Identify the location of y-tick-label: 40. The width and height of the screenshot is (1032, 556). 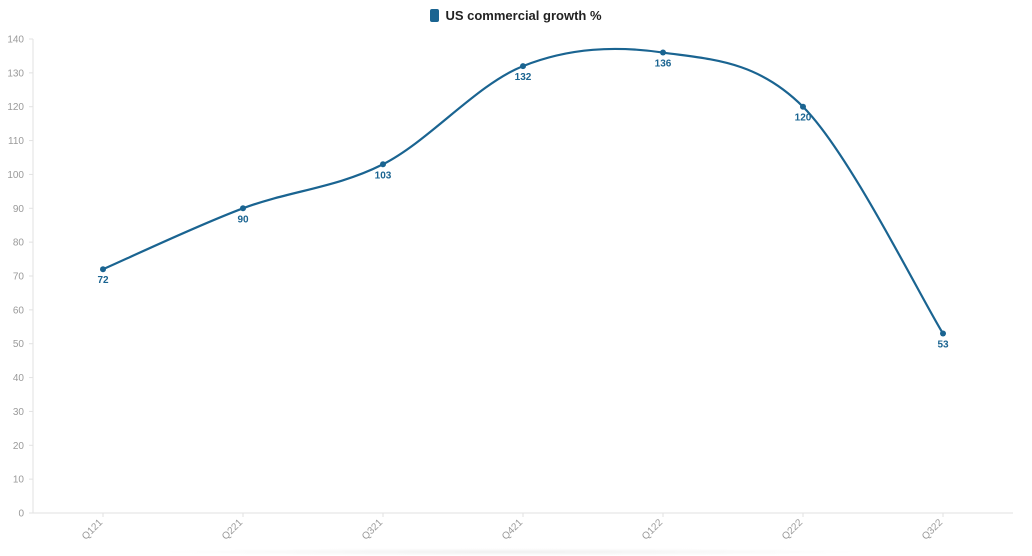
(19, 378).